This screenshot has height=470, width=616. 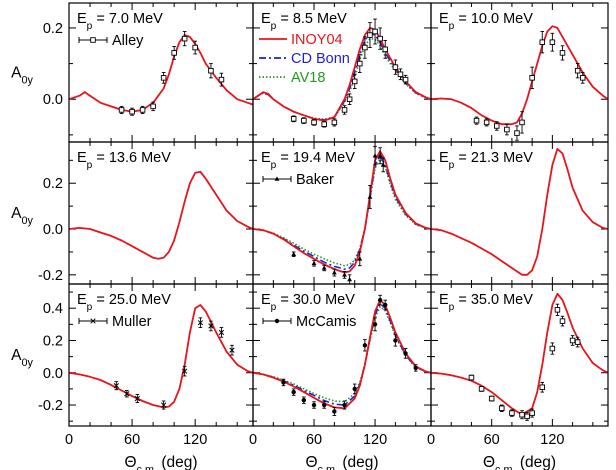 What do you see at coordinates (326, 322) in the screenshot?
I see `legend-label: McCamis` at bounding box center [326, 322].